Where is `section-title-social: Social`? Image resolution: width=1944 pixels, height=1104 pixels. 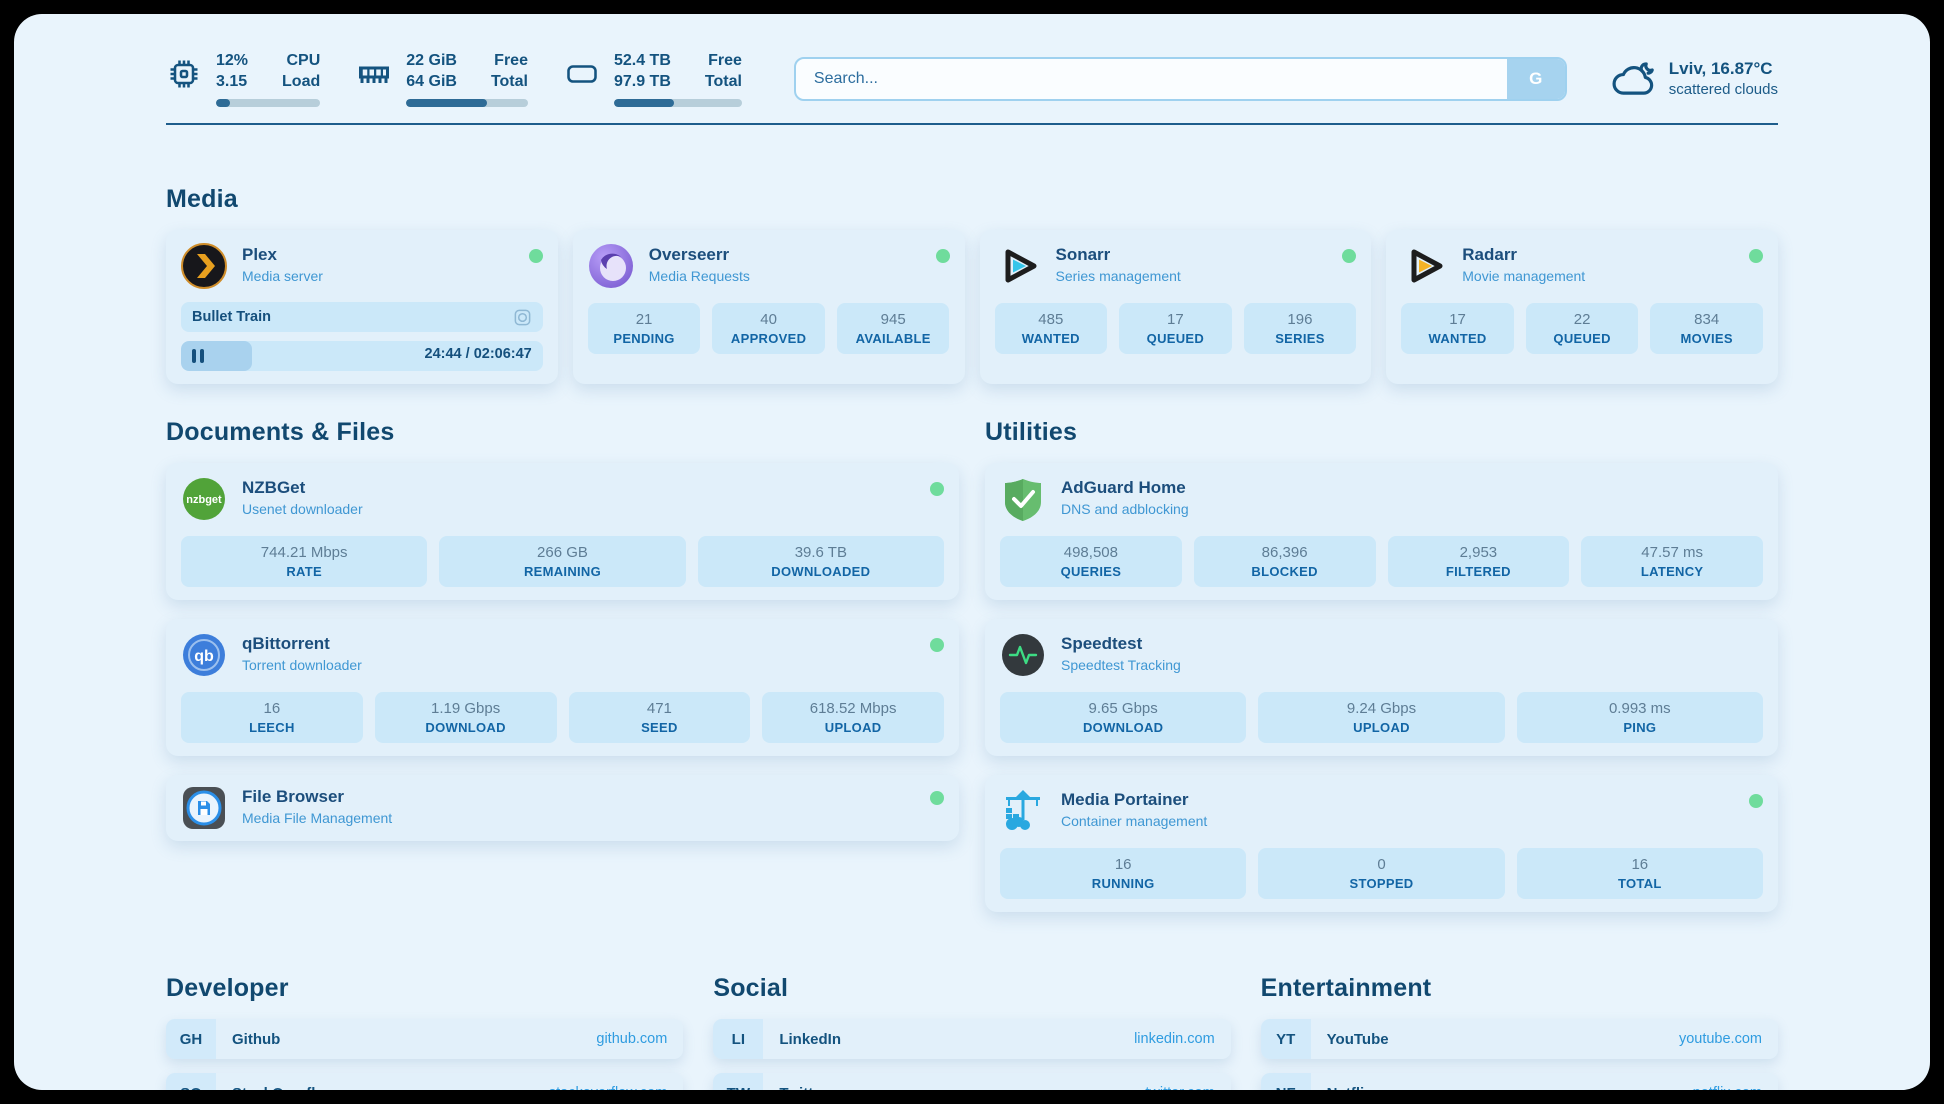 section-title-social: Social is located at coordinates (751, 988).